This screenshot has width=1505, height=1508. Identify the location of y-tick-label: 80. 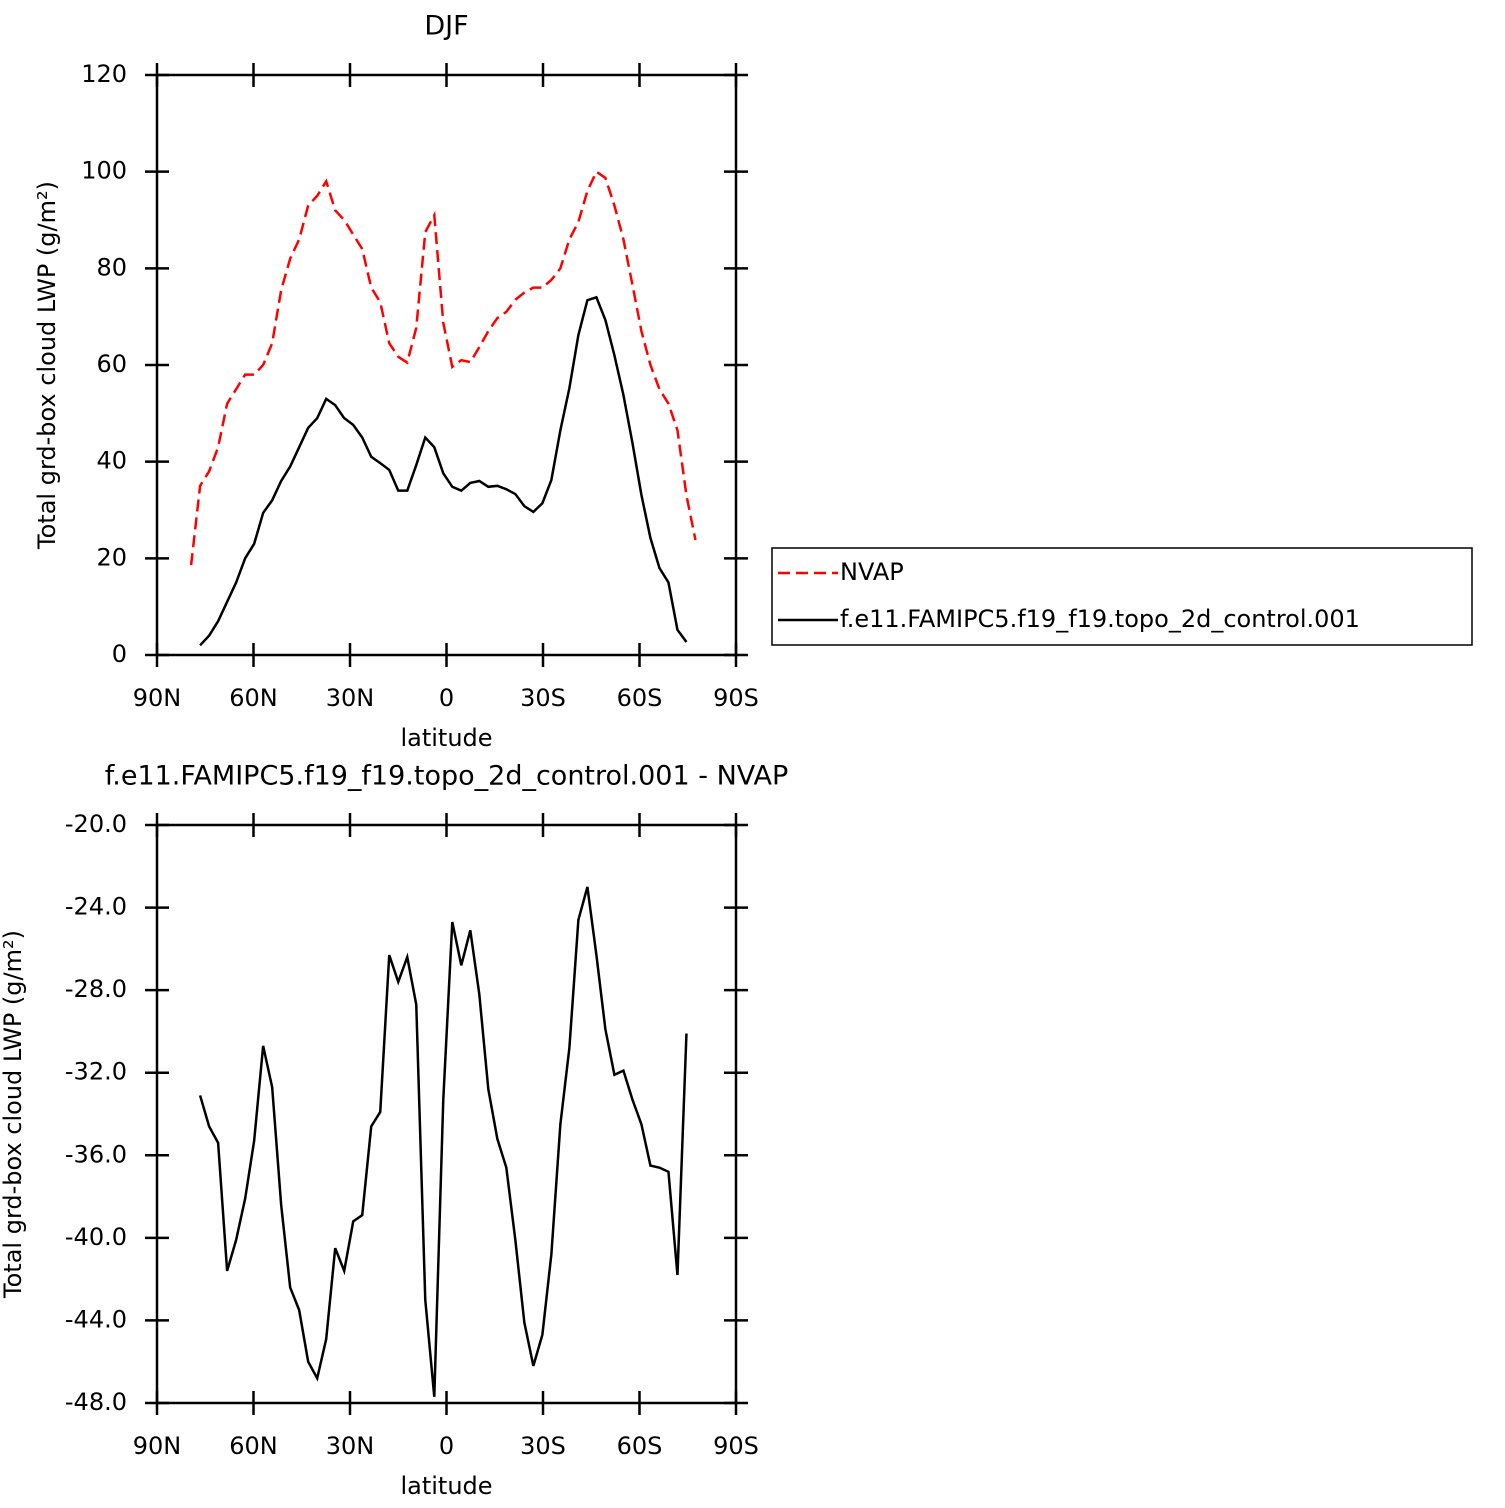
(111, 267).